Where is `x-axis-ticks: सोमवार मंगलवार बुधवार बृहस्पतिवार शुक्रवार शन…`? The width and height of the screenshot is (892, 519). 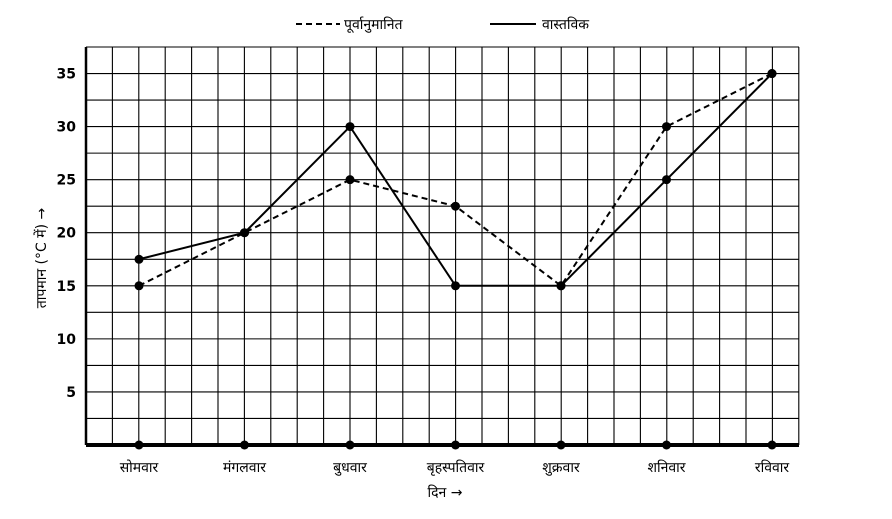
x-axis-ticks: सोमवार मंगलवार बुधवार बृहस्पतिवार शुक्रवार शन… is located at coordinates (455, 467).